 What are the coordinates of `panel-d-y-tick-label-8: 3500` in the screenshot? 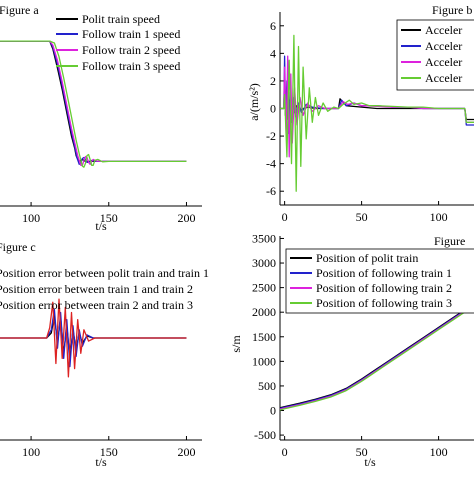 It's located at (264, 238).